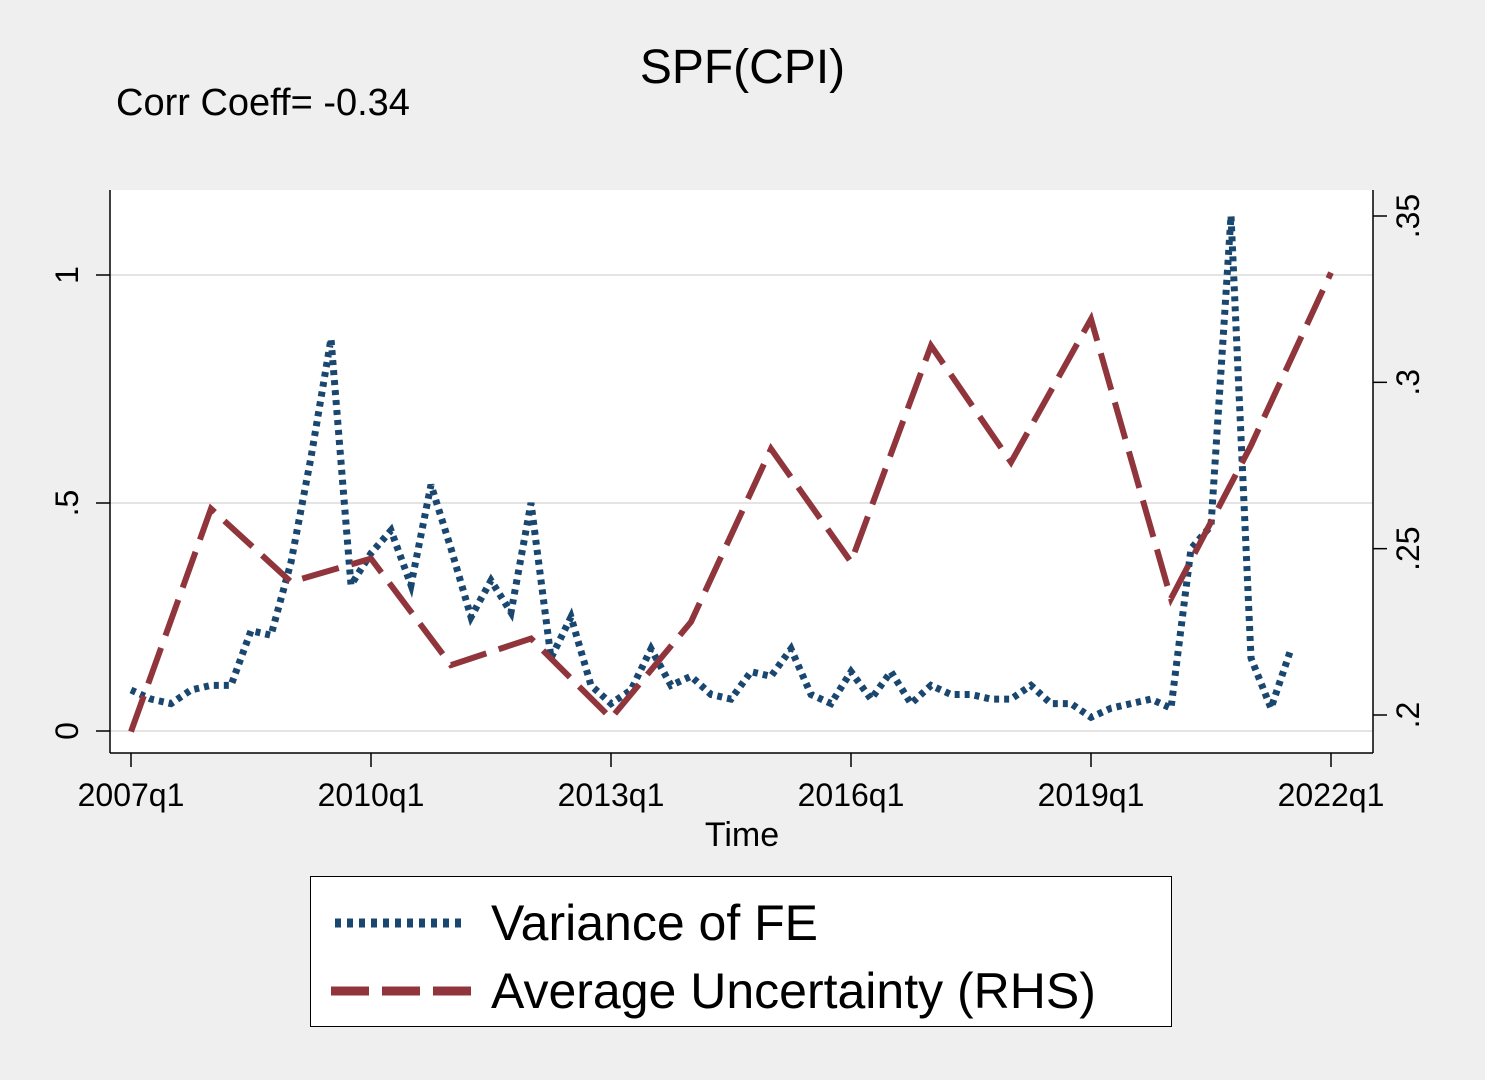  What do you see at coordinates (742, 67) in the screenshot?
I see `chart-title: SPF(CPI)` at bounding box center [742, 67].